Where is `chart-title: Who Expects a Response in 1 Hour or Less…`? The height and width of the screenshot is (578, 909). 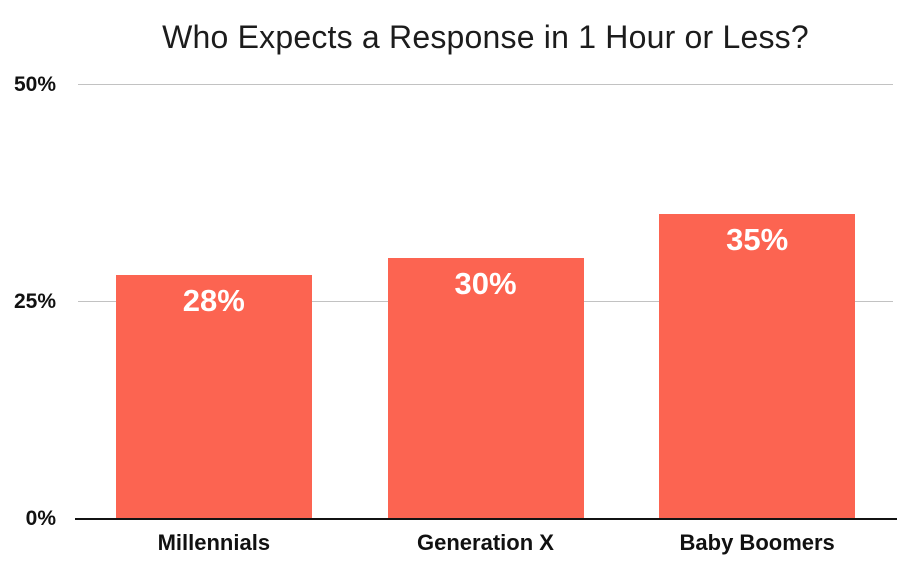
chart-title: Who Expects a Response in 1 Hour or Less… is located at coordinates (485, 37).